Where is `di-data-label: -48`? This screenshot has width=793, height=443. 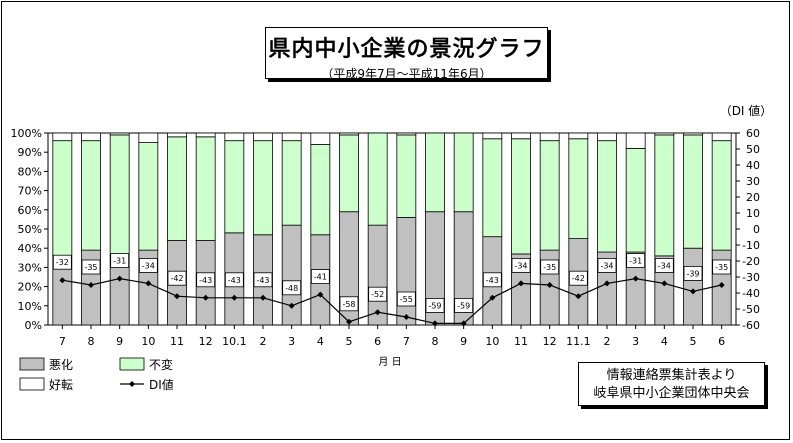 di-data-label: -48 is located at coordinates (291, 288).